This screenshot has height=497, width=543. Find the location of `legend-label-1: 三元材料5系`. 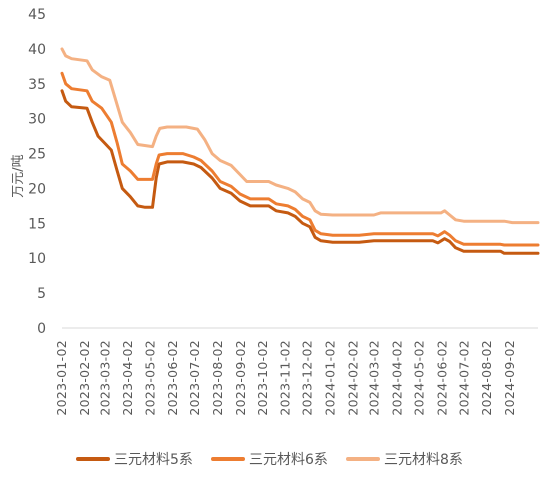

legend-label-1: 三元材料5系 is located at coordinates (153, 460).